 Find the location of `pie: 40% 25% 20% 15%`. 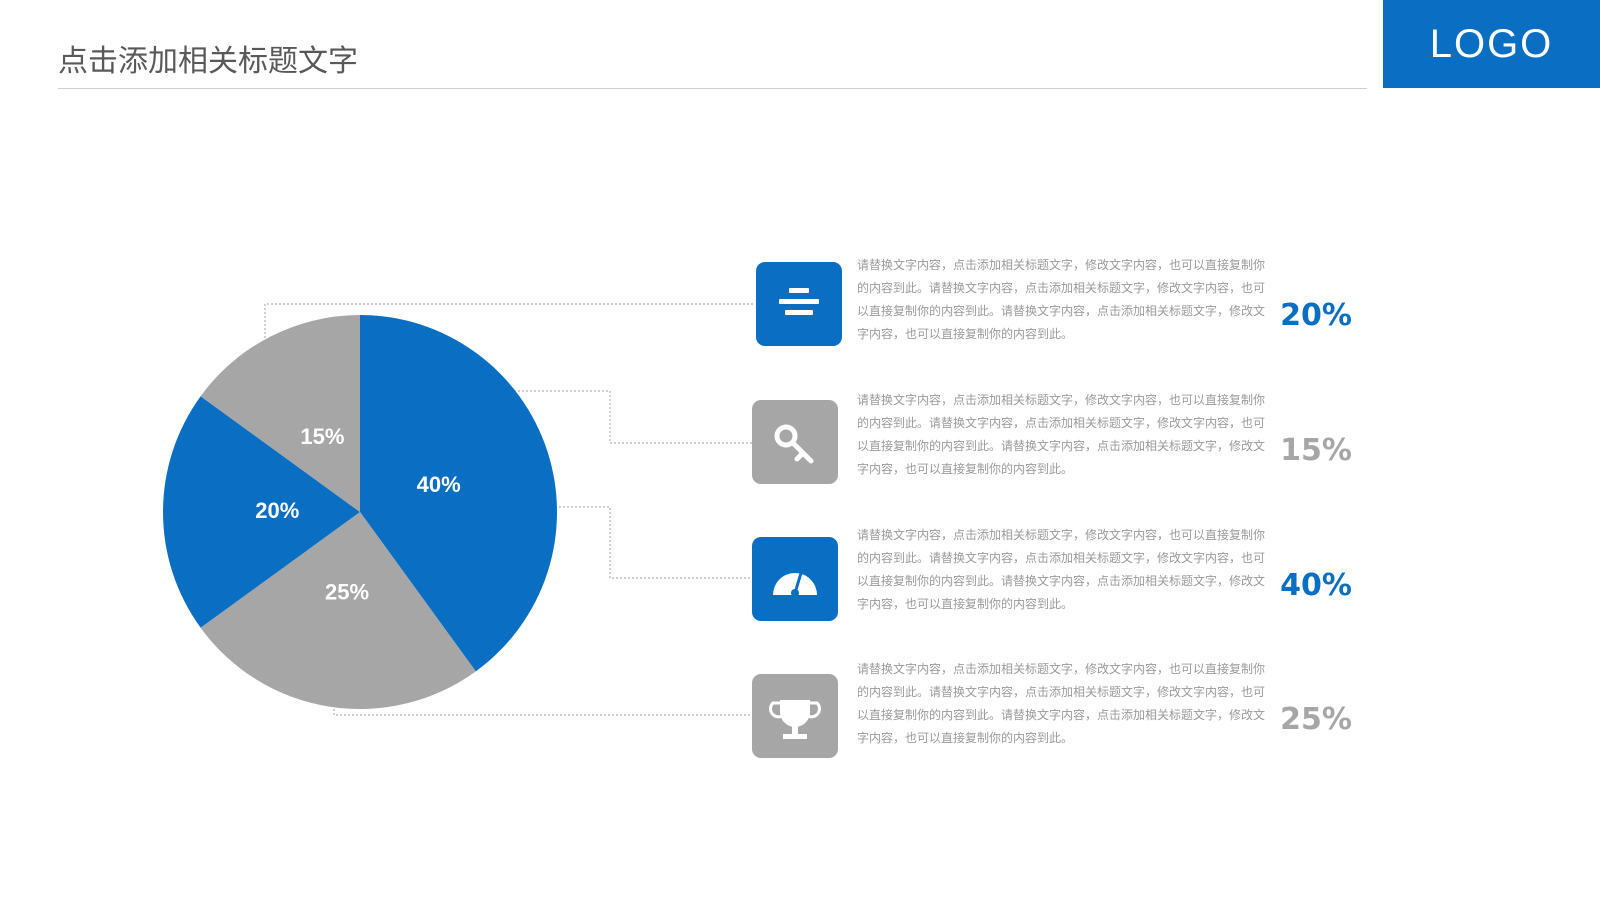

pie: 40% 25% 20% 15% is located at coordinates (360, 512).